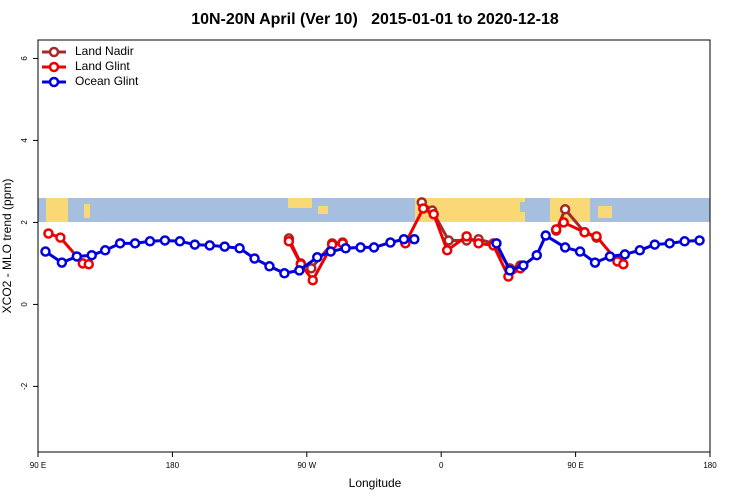 Image resolution: width=750 pixels, height=500 pixels. What do you see at coordinates (24, 58) in the screenshot?
I see `y-tick-label: 6` at bounding box center [24, 58].